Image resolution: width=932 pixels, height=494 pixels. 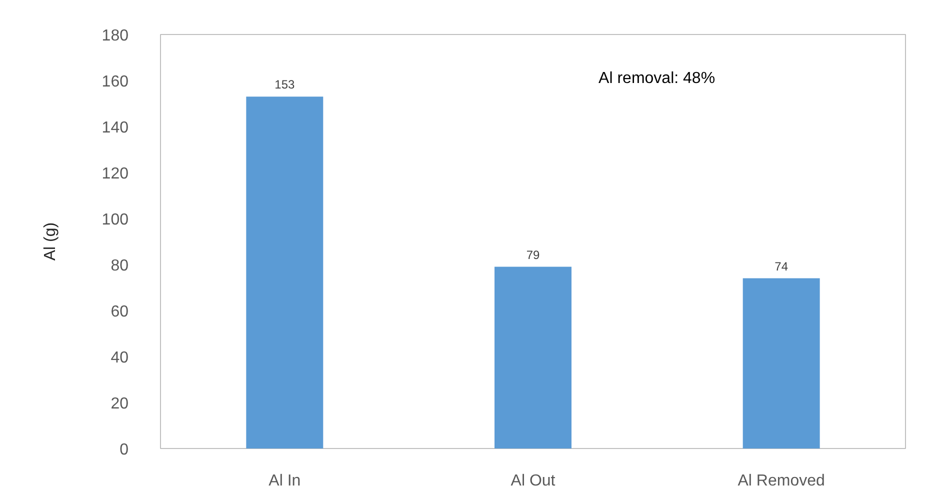 I want to click on x-tick-label: Al In, so click(x=284, y=481).